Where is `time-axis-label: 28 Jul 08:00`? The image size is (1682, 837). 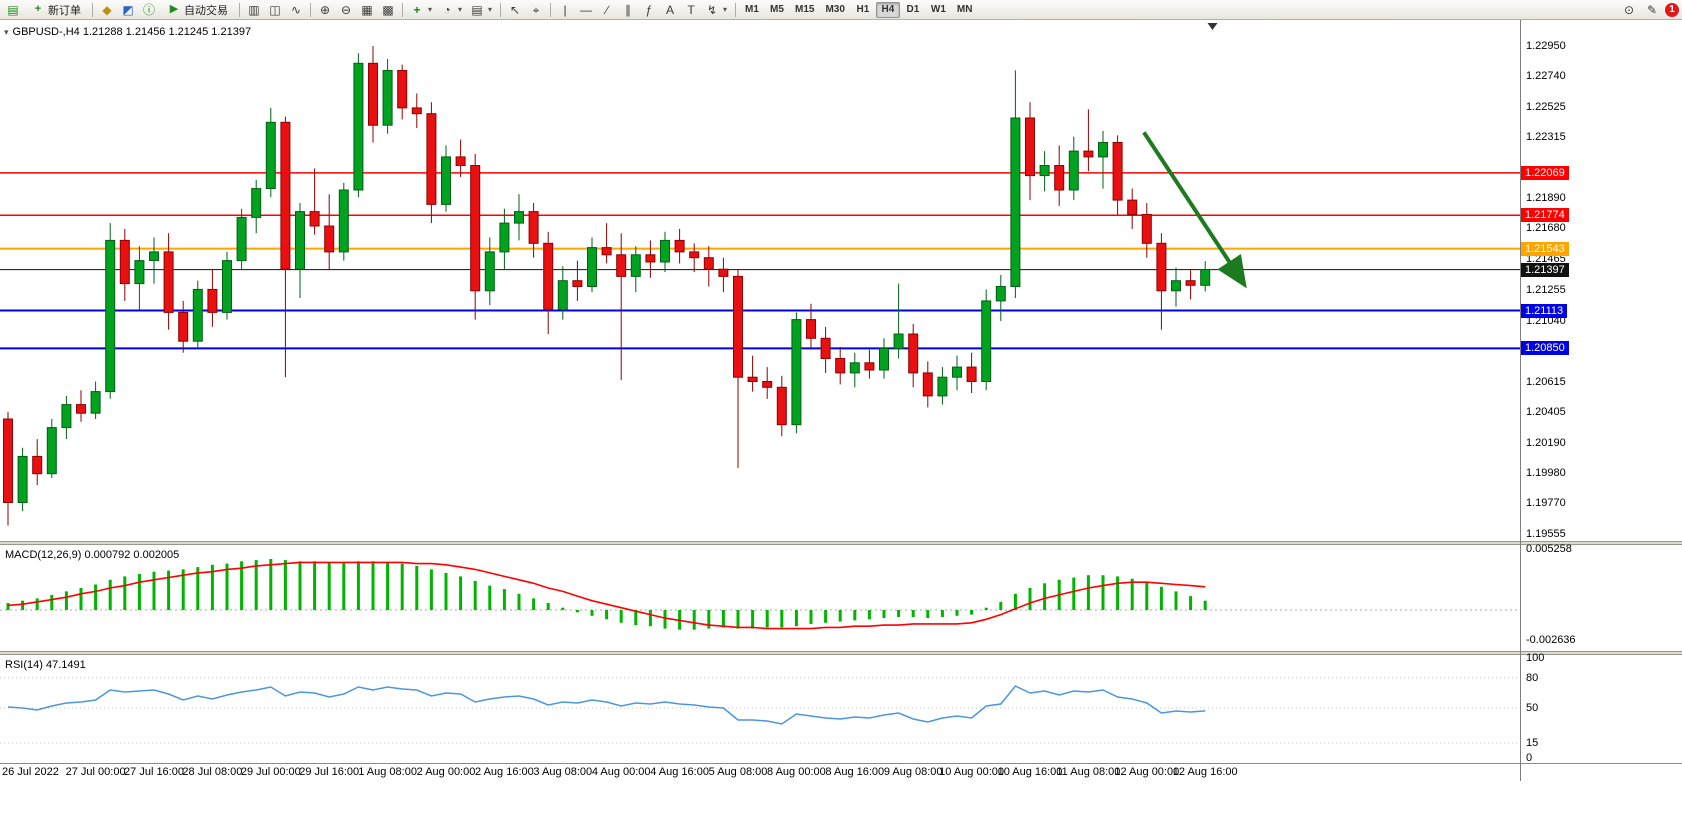 time-axis-label: 28 Jul 08:00 is located at coordinates (212, 772).